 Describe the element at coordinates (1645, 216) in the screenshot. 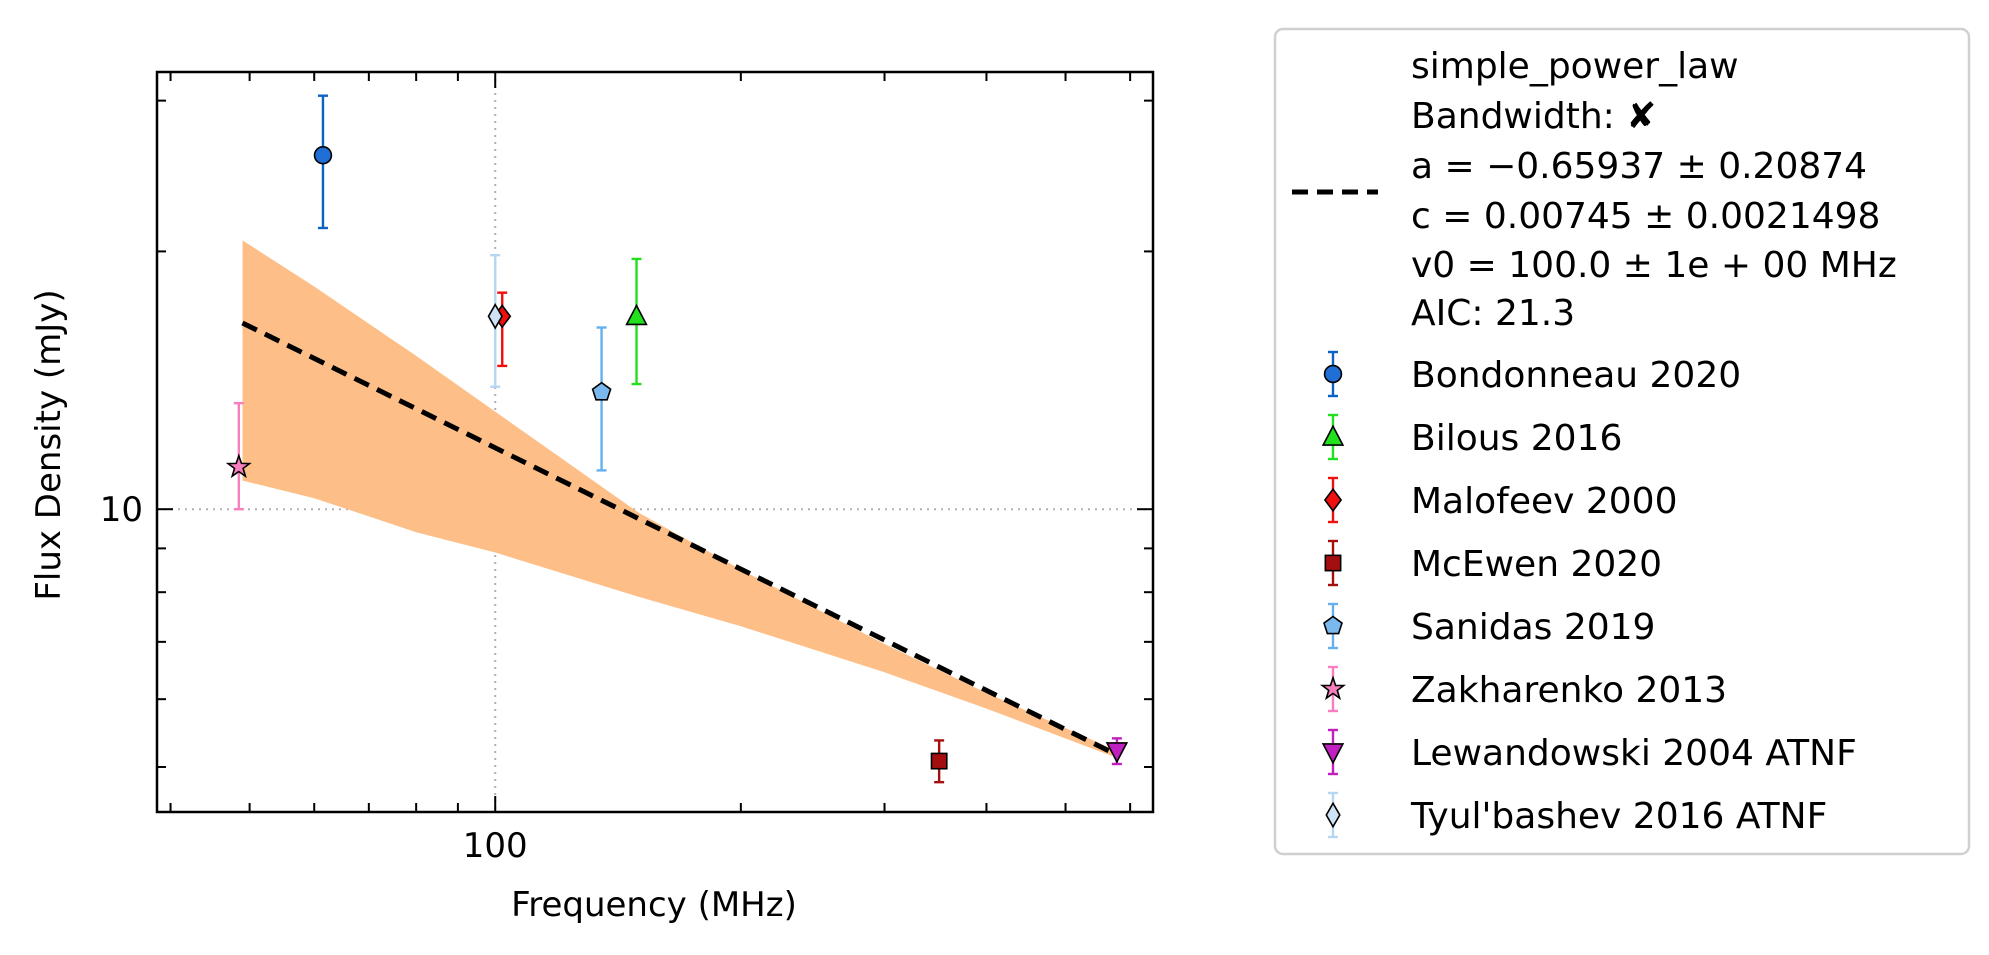

I see `legend-fit-param-c: c = 0.00745 ± 0.0021498` at that location.